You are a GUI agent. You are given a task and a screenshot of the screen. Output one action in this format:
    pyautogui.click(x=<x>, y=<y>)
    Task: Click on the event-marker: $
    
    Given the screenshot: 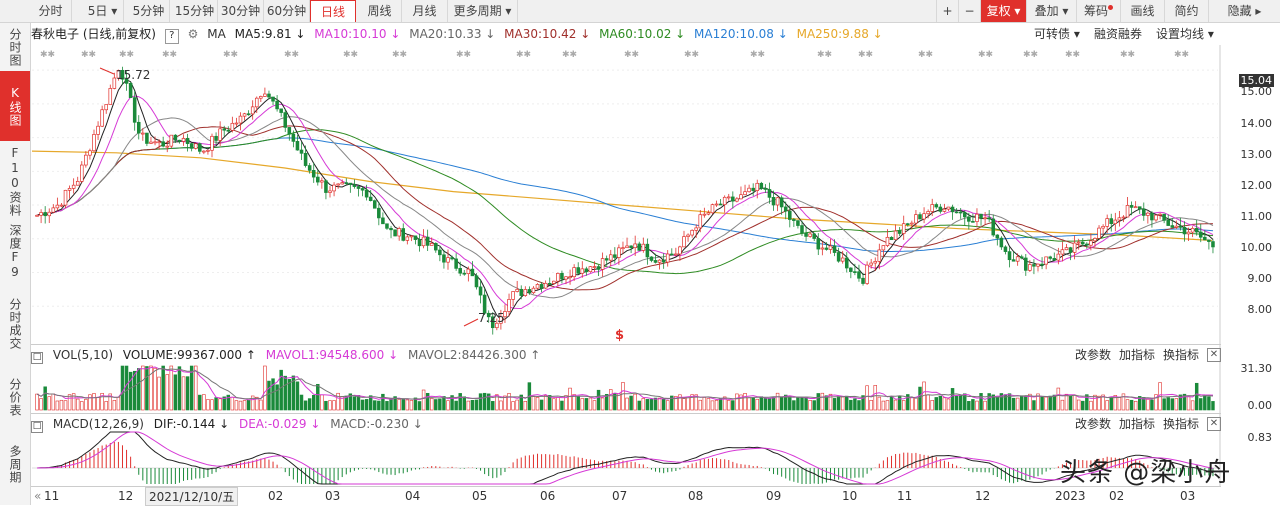 What is the action you would take?
    pyautogui.click(x=620, y=335)
    